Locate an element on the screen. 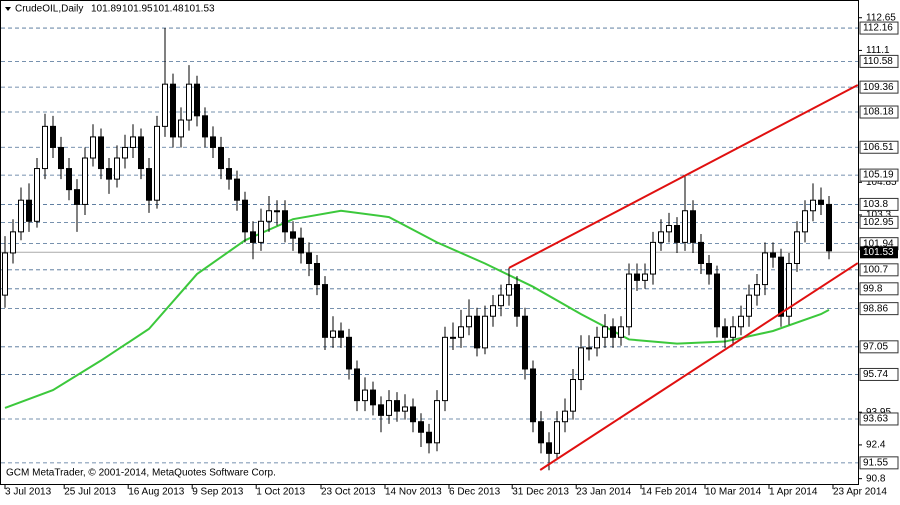 The width and height of the screenshot is (900, 505). level-label: 110.58 is located at coordinates (878, 61).